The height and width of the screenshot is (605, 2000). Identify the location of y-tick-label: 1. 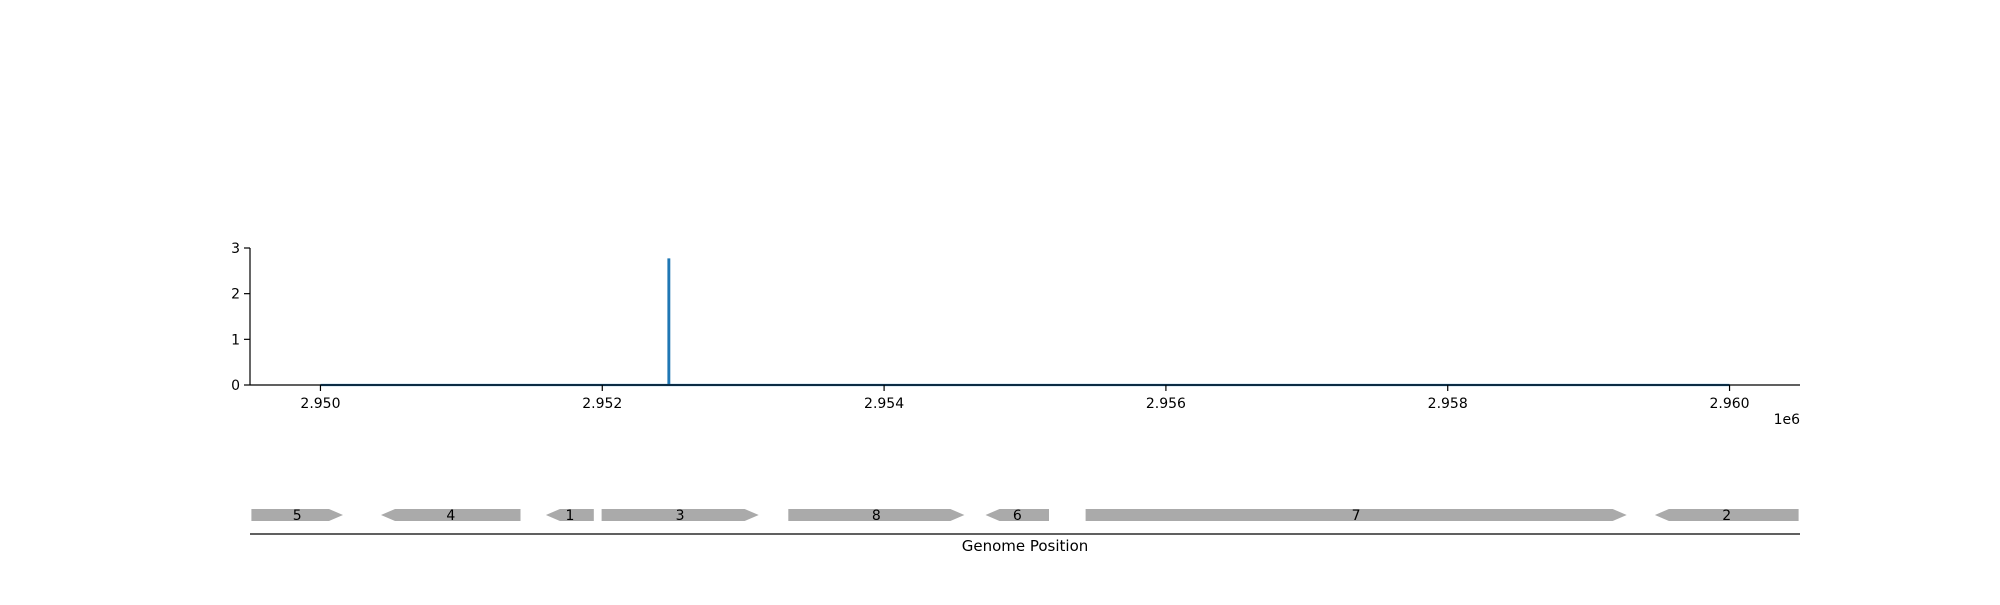
(235, 340).